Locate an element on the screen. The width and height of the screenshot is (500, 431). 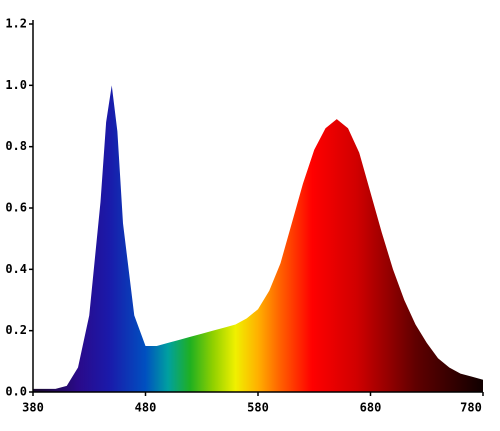
y-tick-label: 1.0 is located at coordinates (16, 85).